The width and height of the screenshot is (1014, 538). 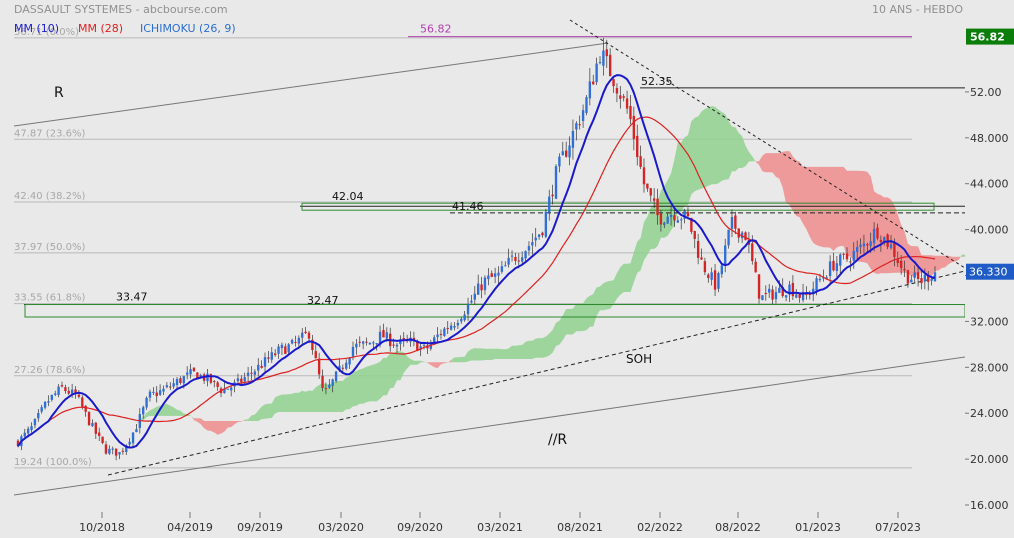 What do you see at coordinates (986, 92) in the screenshot?
I see `price-tick-label: 52.00` at bounding box center [986, 92].